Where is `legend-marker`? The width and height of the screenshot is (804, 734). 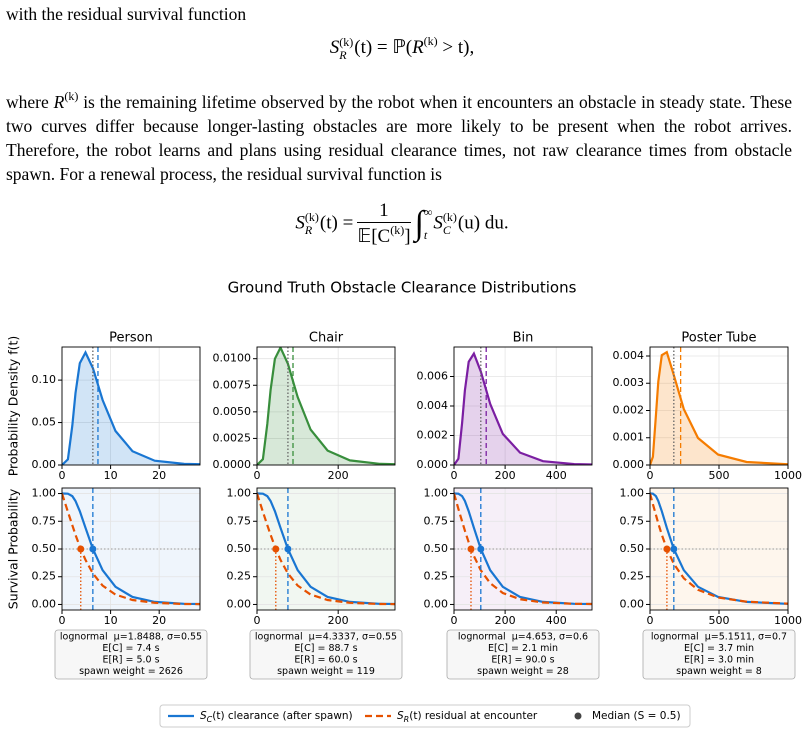 legend-marker is located at coordinates (578, 716).